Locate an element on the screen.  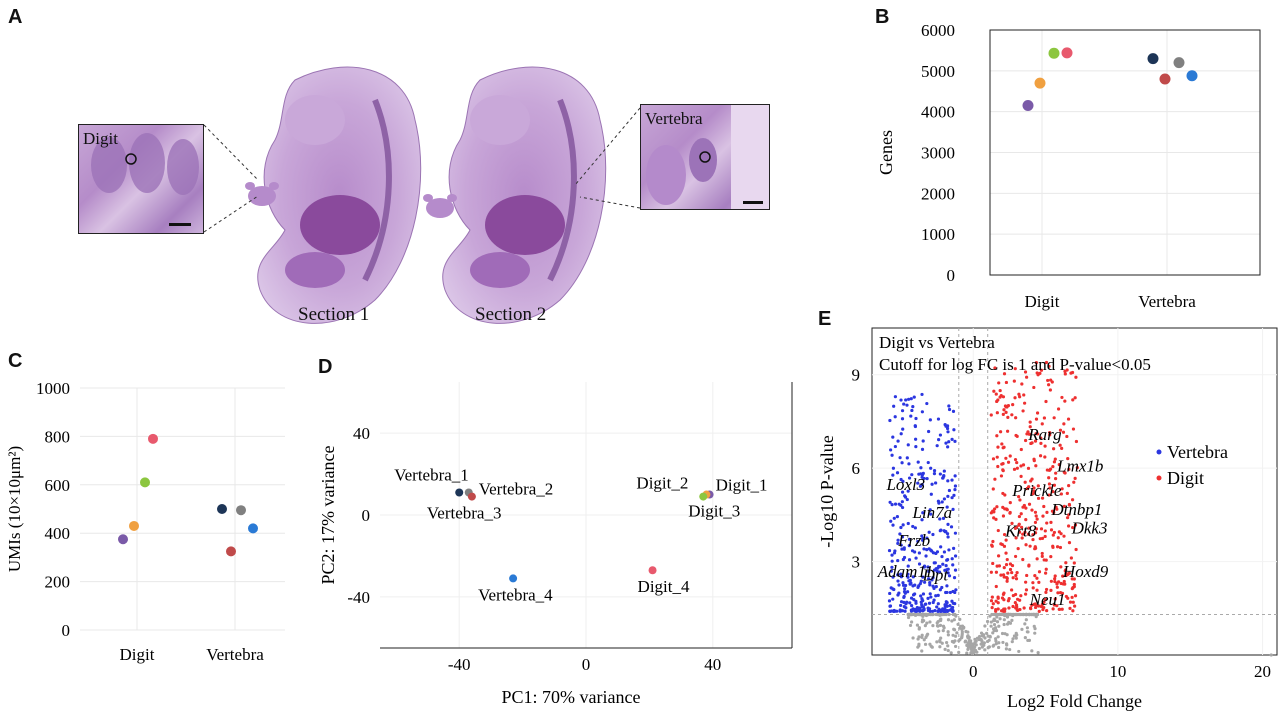
y-tick-label: 2000 is located at coordinates (938, 193).